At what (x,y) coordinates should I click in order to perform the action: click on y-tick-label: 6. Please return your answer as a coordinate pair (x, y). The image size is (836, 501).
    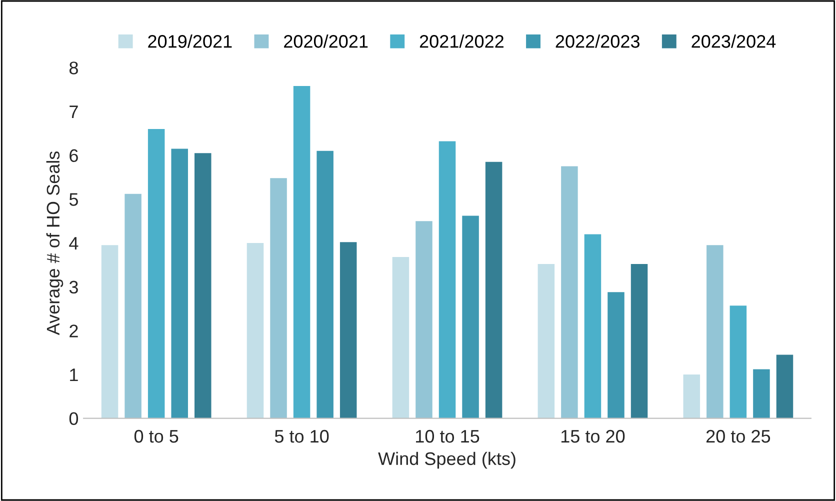
    Looking at the image, I should click on (74, 155).